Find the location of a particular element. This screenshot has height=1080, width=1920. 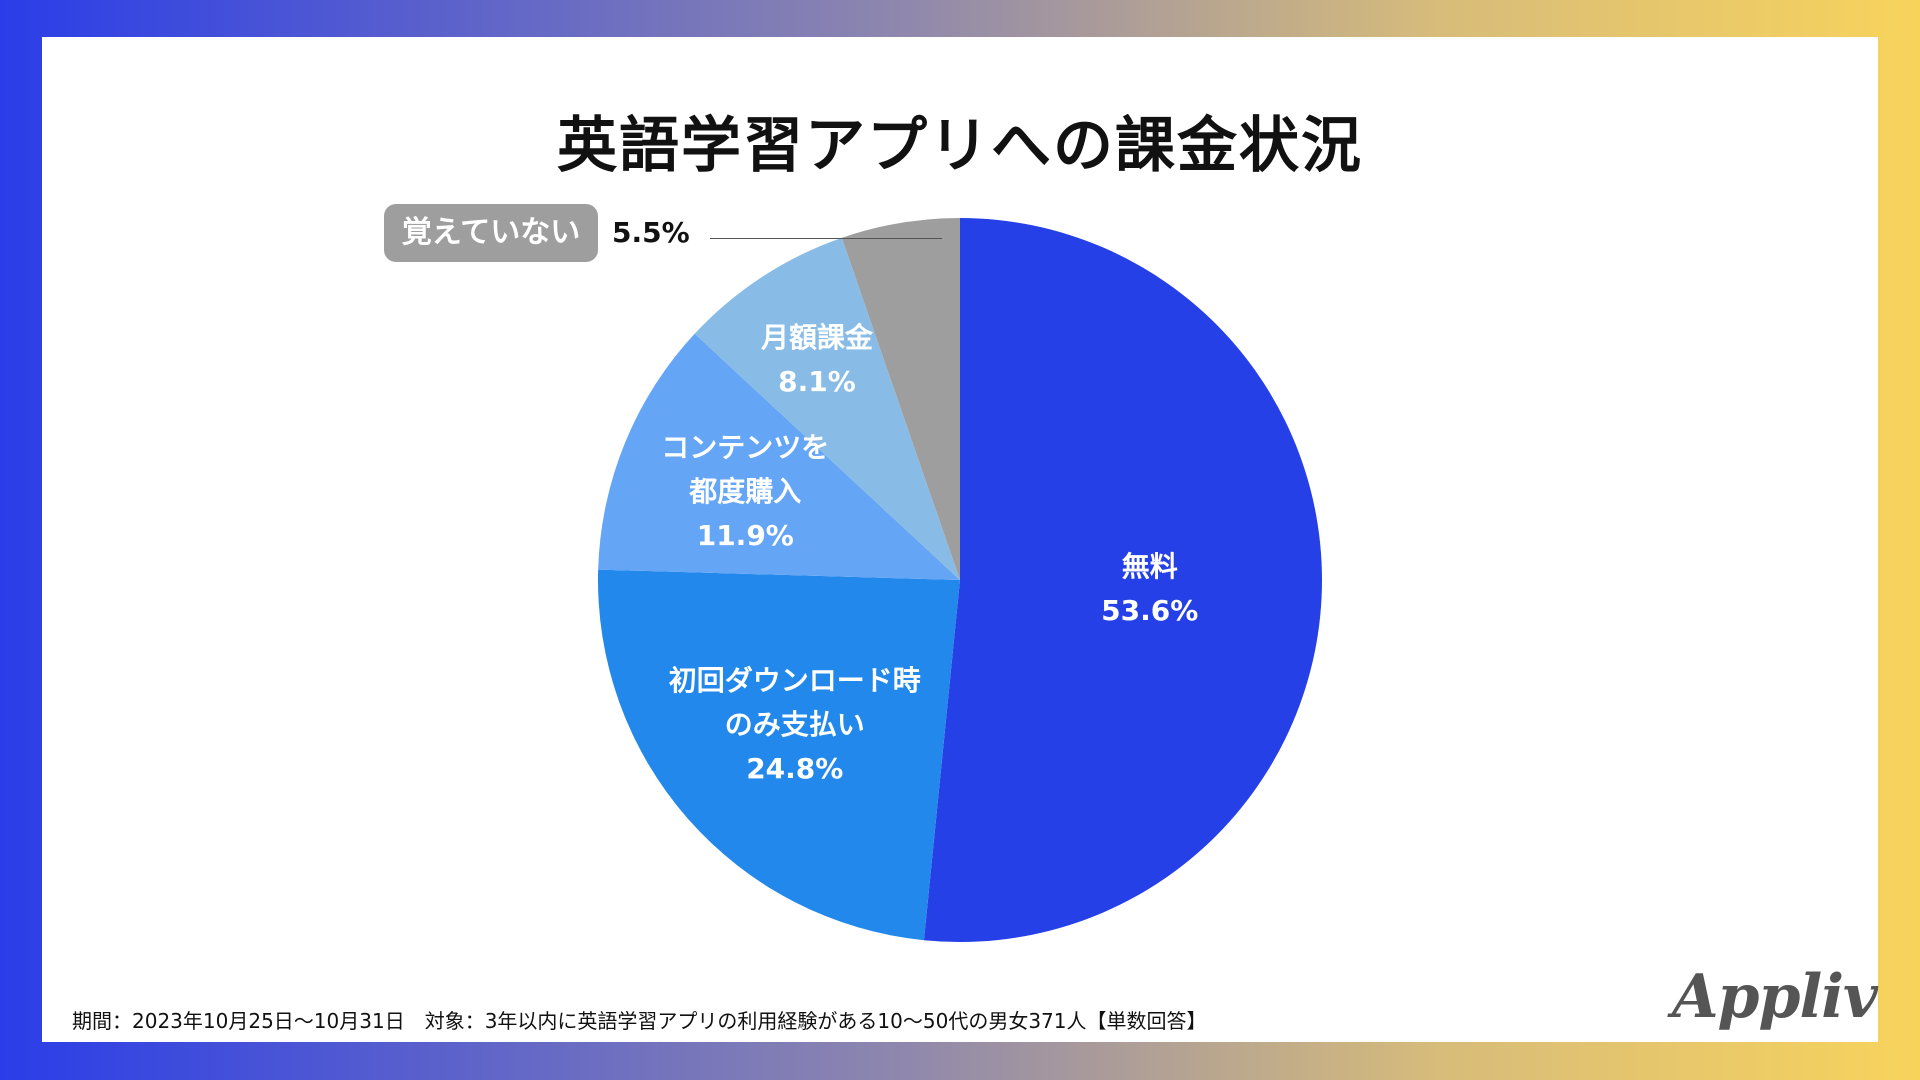

slice-name-2: 都度購入 is located at coordinates (745, 492).